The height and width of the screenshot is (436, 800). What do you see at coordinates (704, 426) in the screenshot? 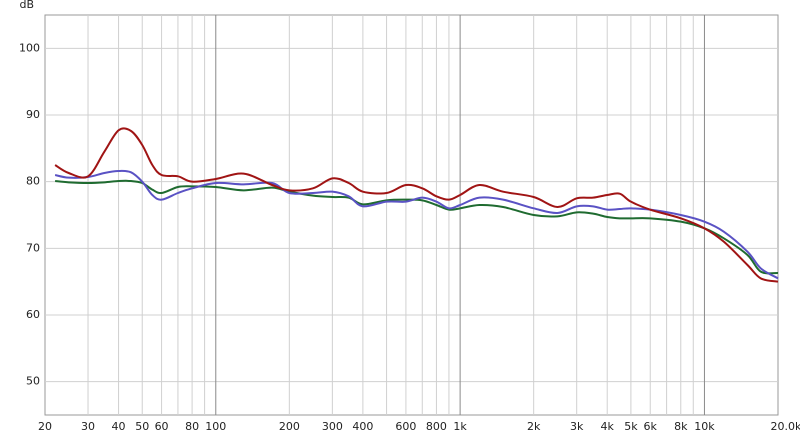
I see `x-tick-label: 10k` at bounding box center [704, 426].